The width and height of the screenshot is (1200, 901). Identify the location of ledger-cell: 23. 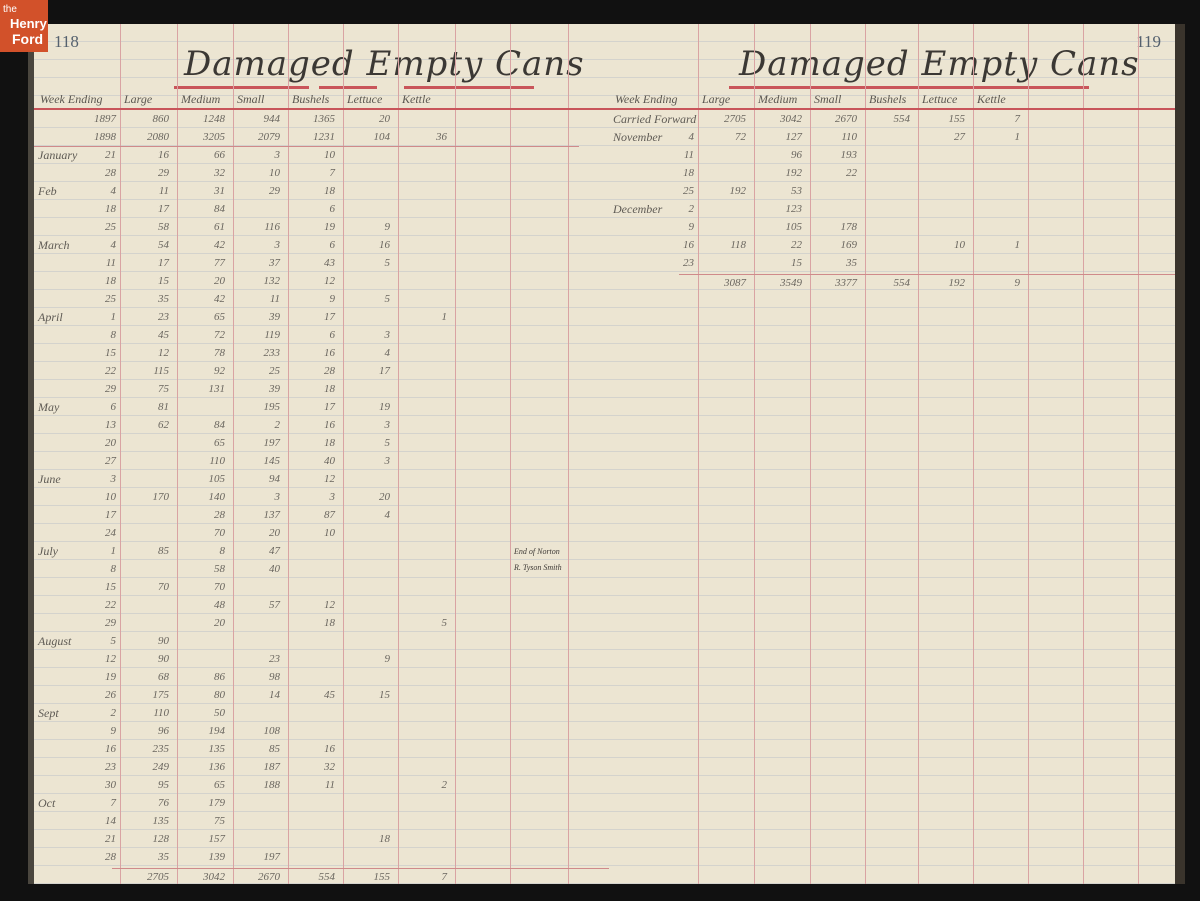
(163, 317).